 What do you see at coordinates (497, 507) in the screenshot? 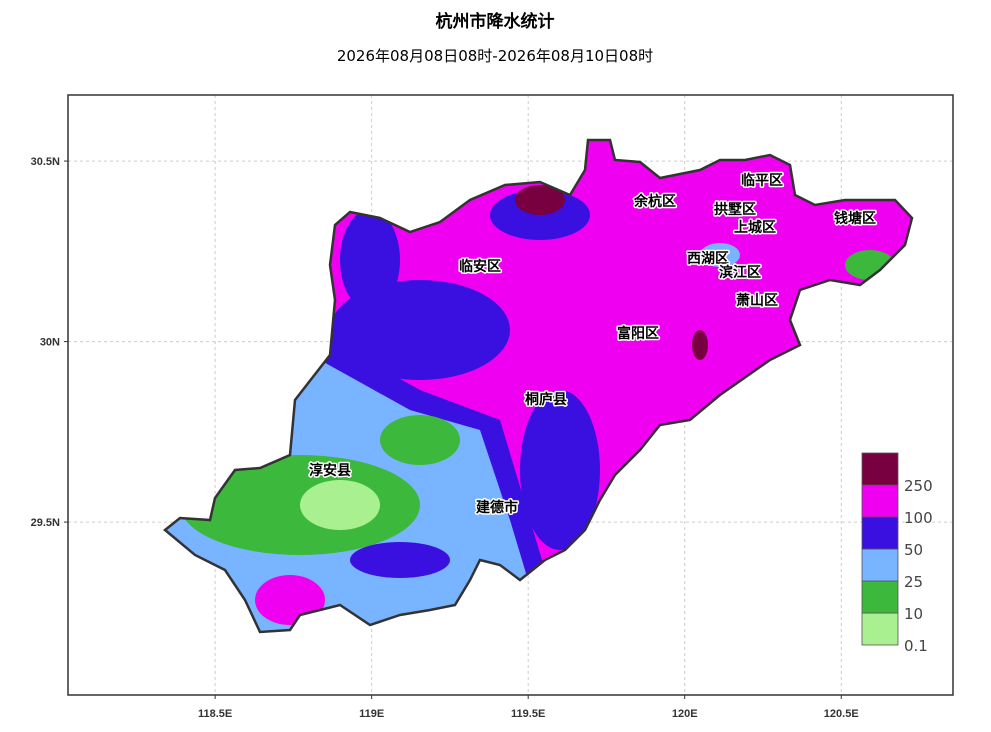
I see `district-label: 建德市` at bounding box center [497, 507].